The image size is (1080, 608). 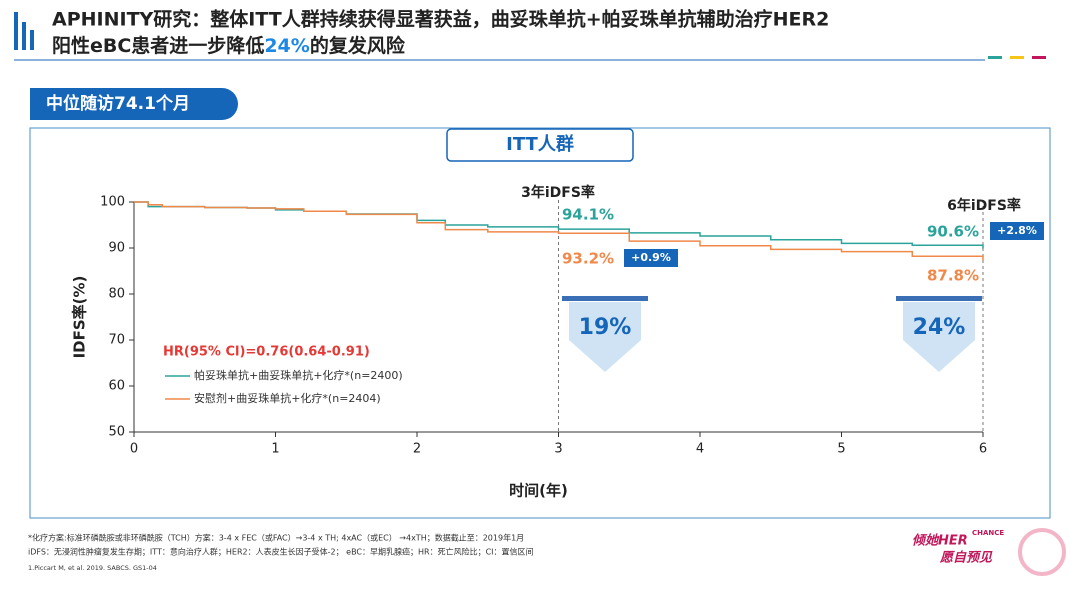 I want to click on badge-text: 中位随访74.1个月, so click(x=118, y=103).